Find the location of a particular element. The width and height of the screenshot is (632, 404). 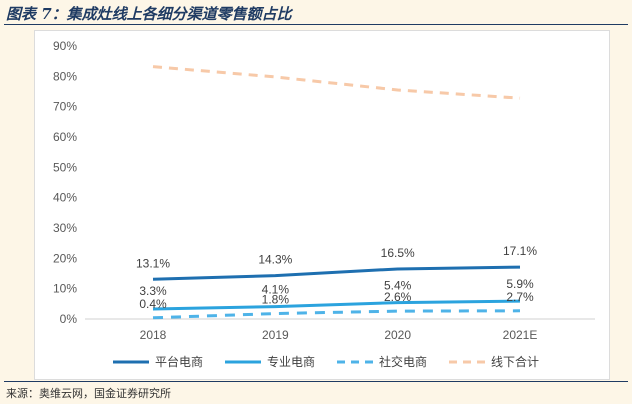

data-label: 5.4% is located at coordinates (398, 286).